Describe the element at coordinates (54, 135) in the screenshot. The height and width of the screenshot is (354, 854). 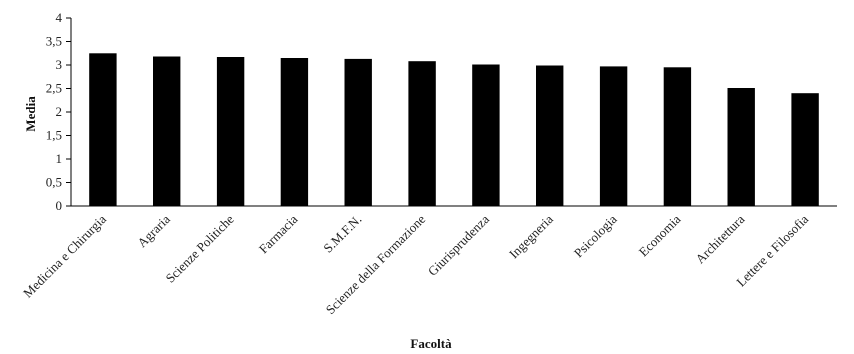
I see `y-tick-label: 1,5` at that location.